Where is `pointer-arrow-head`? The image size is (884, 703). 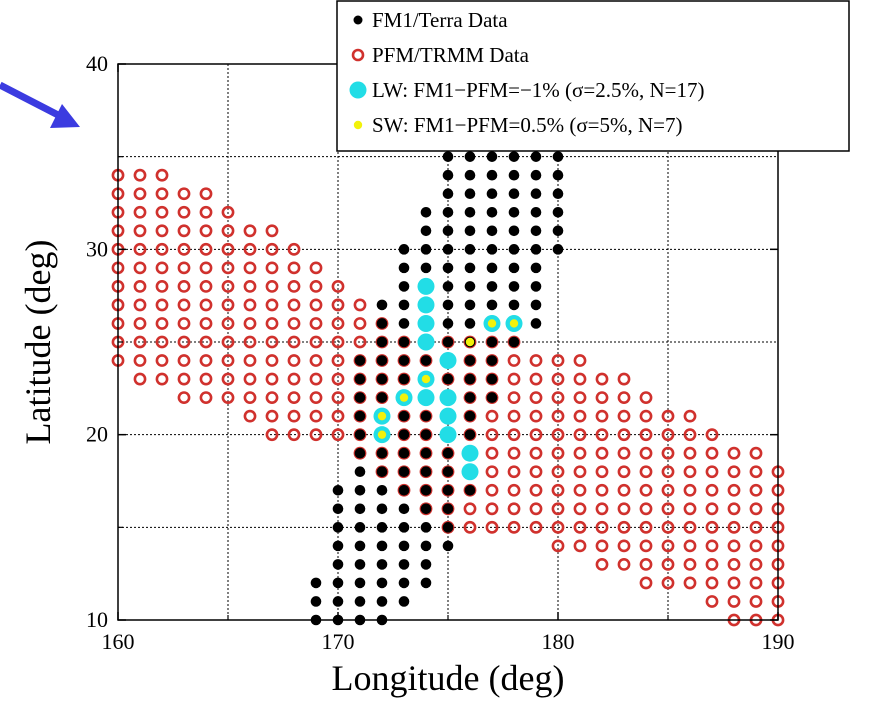 pointer-arrow-head is located at coordinates (65, 116).